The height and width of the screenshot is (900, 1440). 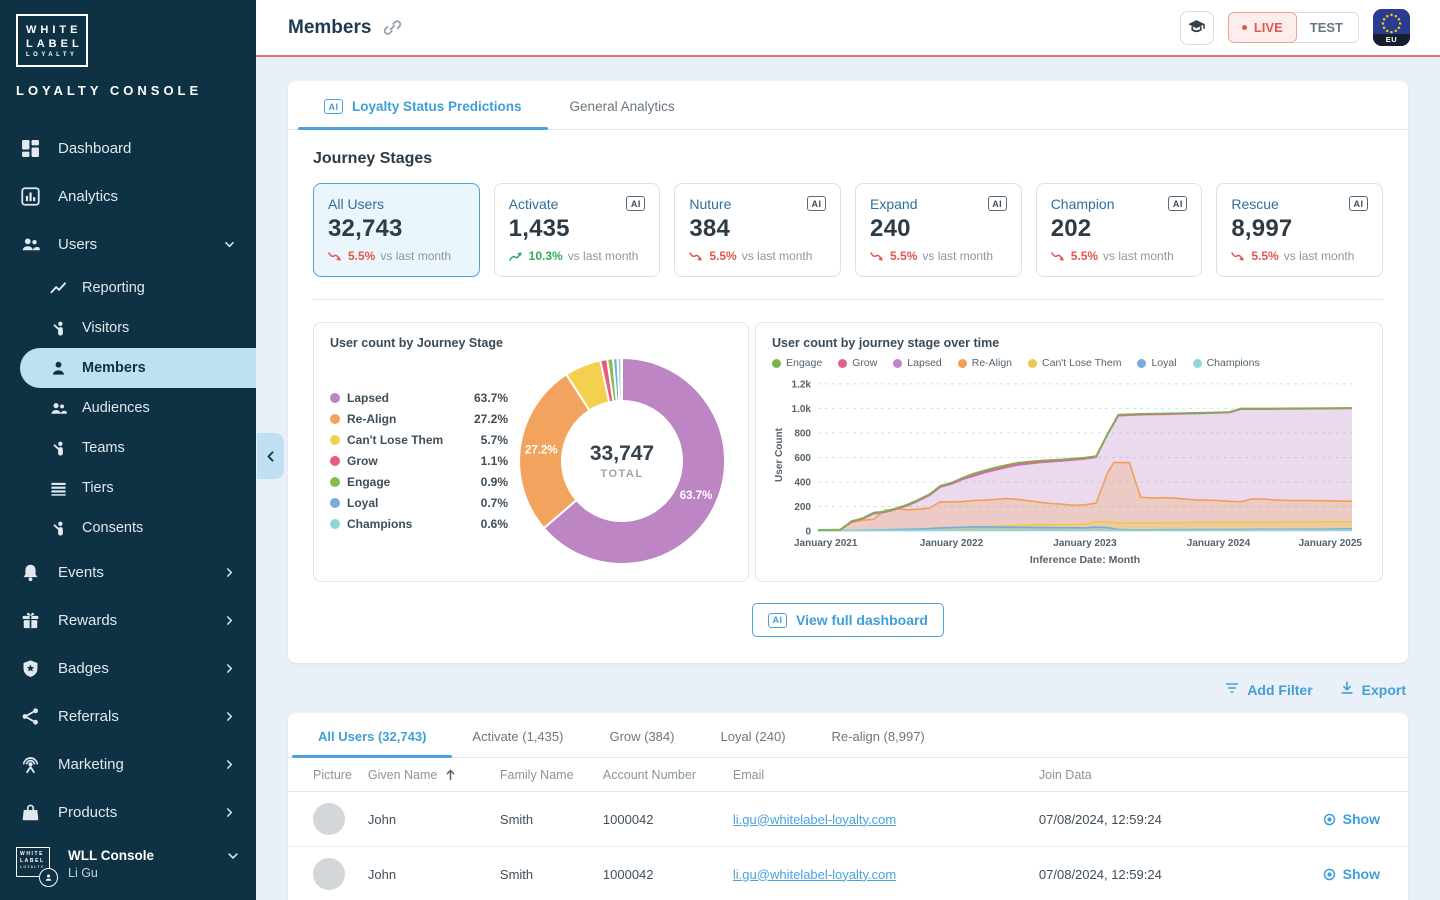 I want to click on sidebar-item-reporting: Reporting, so click(x=128, y=288).